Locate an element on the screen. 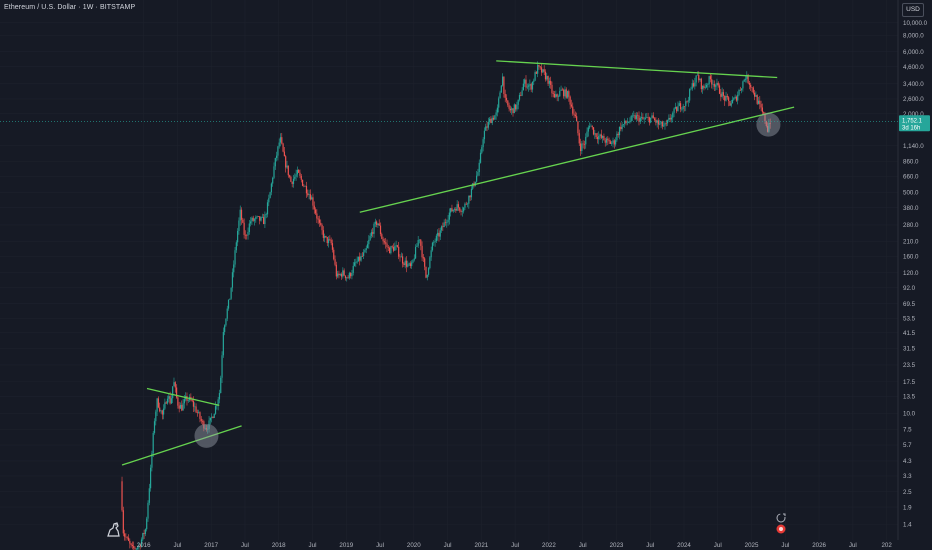 This screenshot has width=932, height=550. y-tick-label: 53.5 is located at coordinates (909, 319).